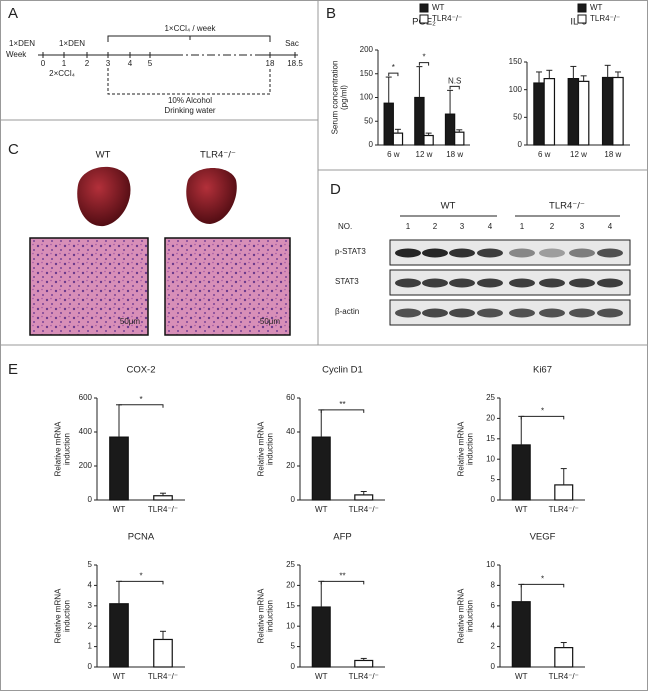  I want to click on y-tick-label: 150, so click(367, 73).